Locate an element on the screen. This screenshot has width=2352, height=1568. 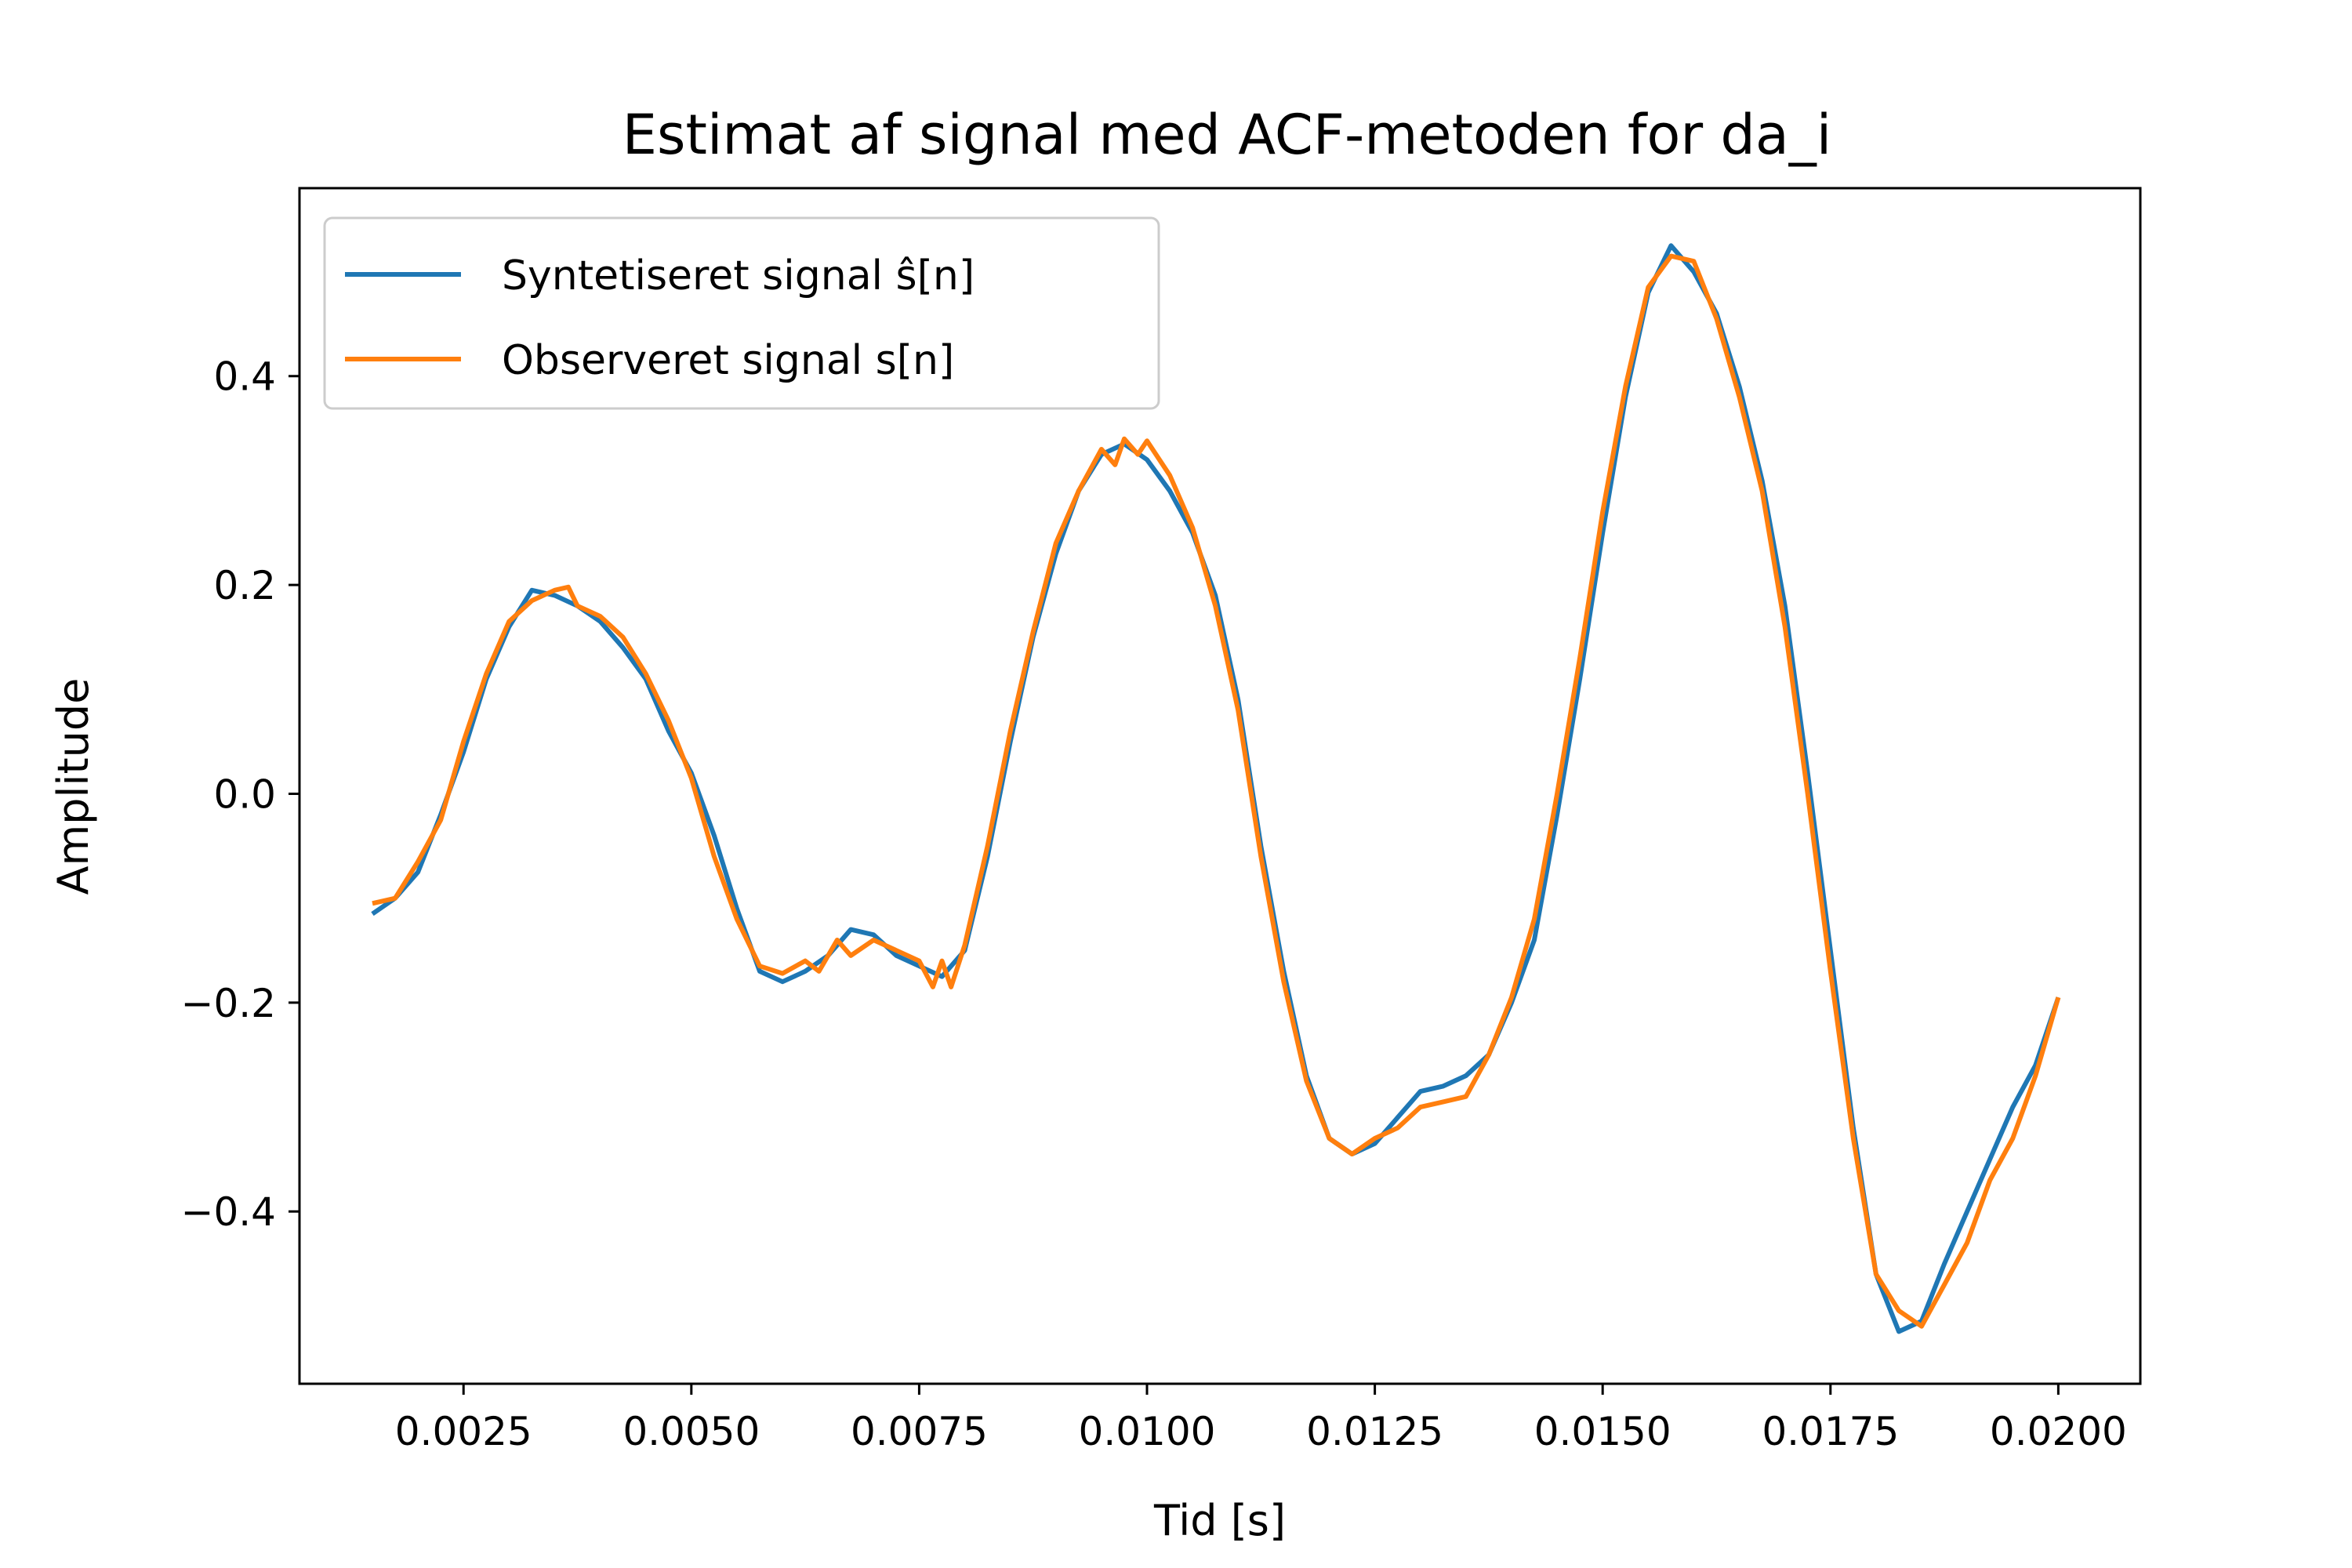
x-tick-label: 0.0100 is located at coordinates (1147, 1431).